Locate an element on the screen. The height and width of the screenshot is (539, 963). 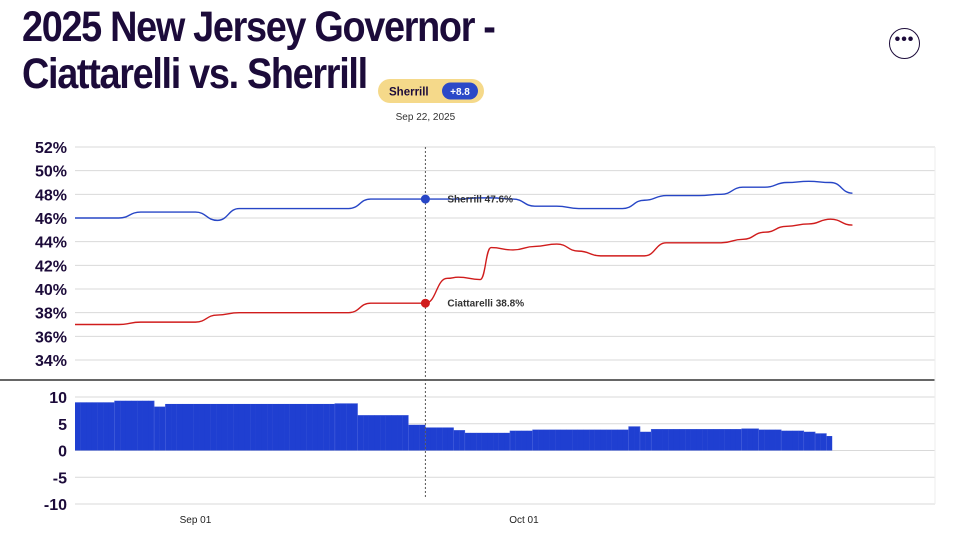
hover-date: Sep 22, 2025 is located at coordinates (426, 117).